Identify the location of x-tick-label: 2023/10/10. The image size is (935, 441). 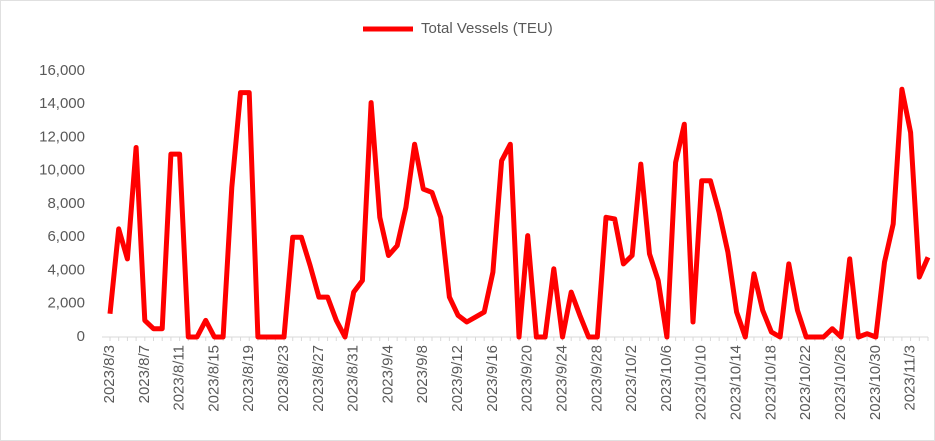
(701, 382).